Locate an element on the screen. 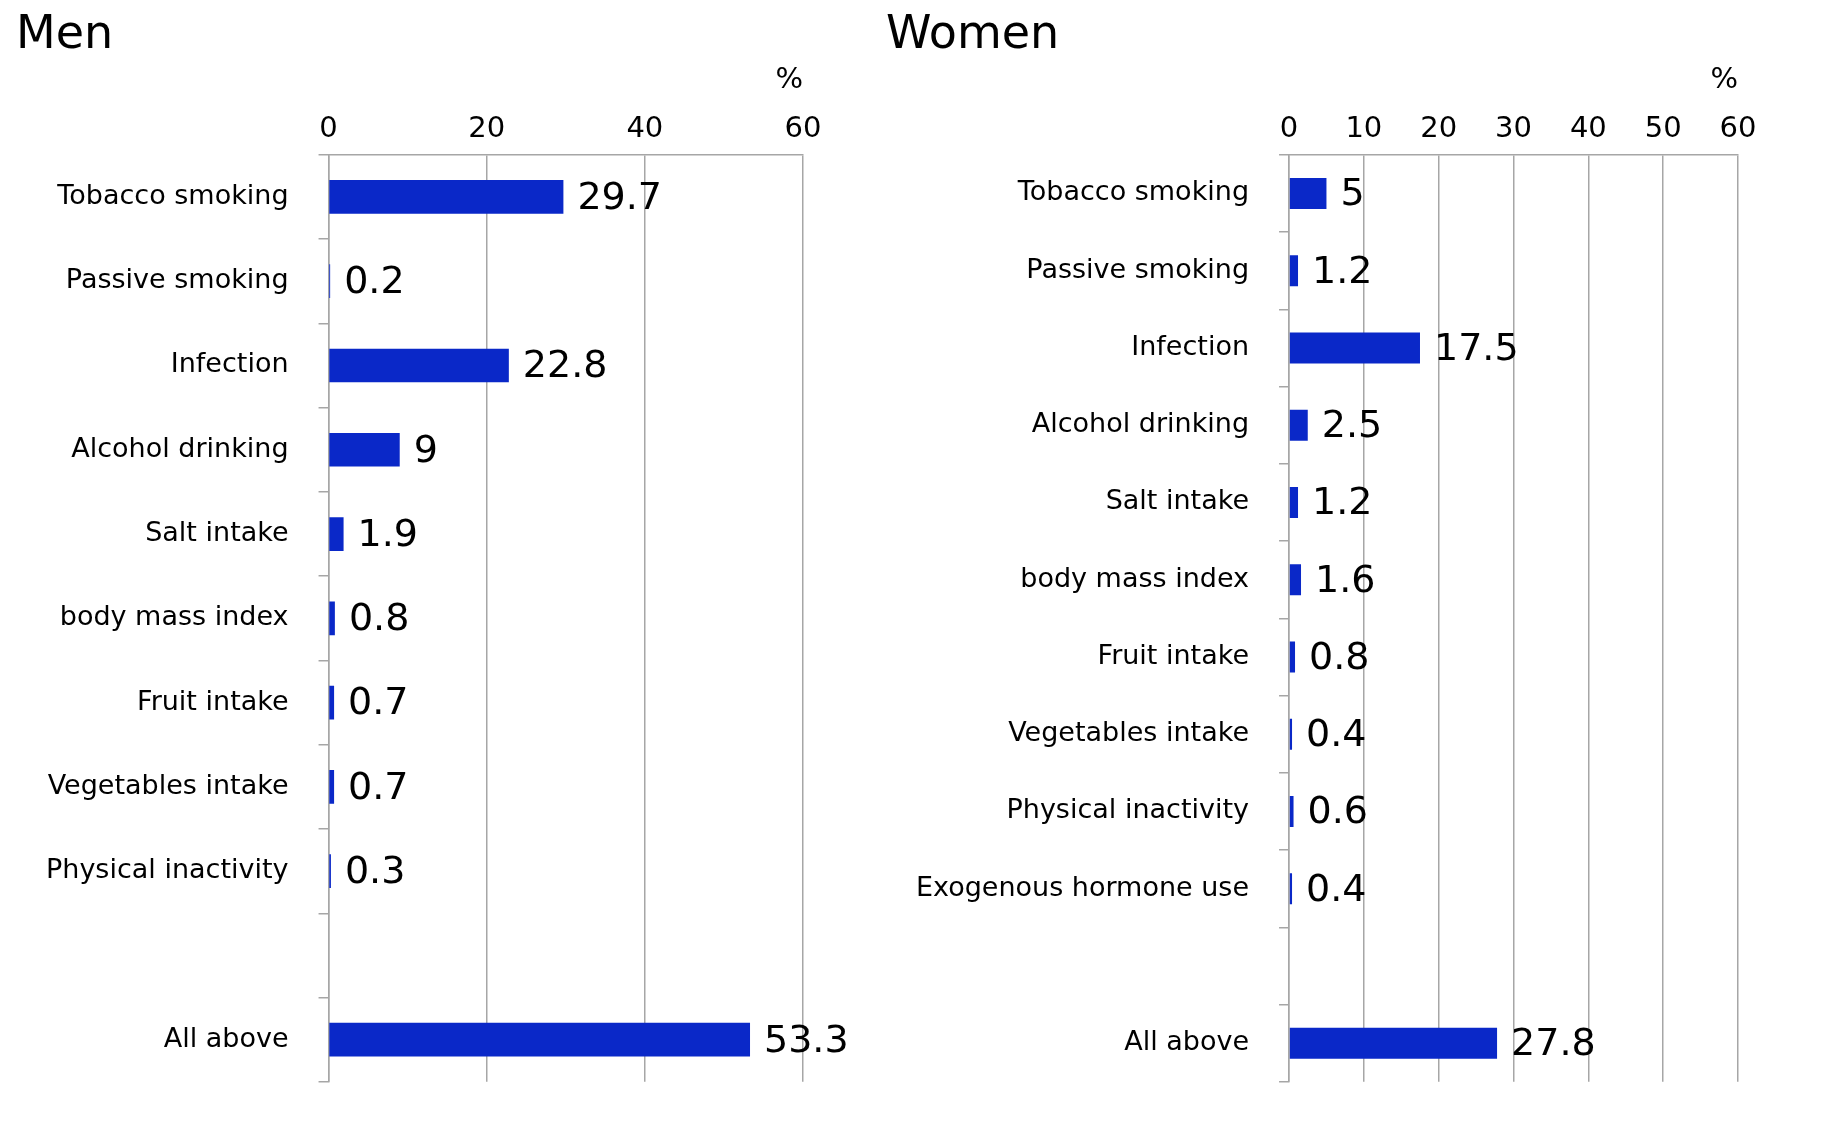 This screenshot has width=1821, height=1143. data-label: 53.3 is located at coordinates (806, 1038).